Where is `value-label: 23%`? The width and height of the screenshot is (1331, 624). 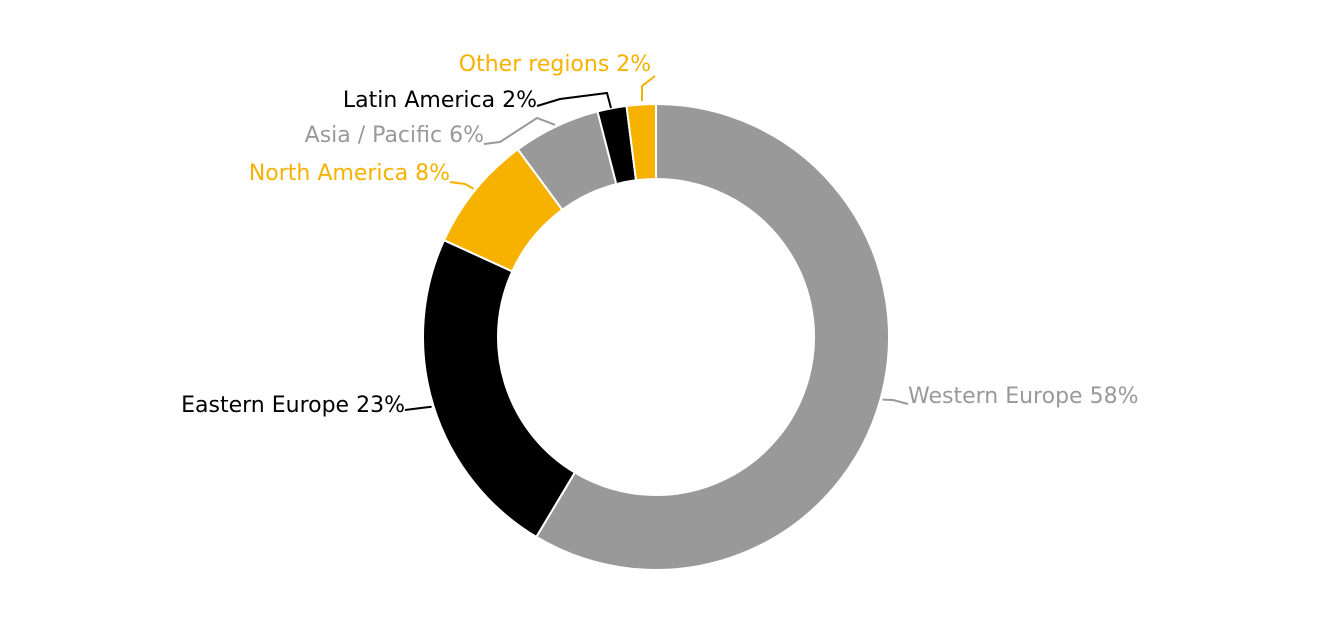
value-label: 23% is located at coordinates (380, 405).